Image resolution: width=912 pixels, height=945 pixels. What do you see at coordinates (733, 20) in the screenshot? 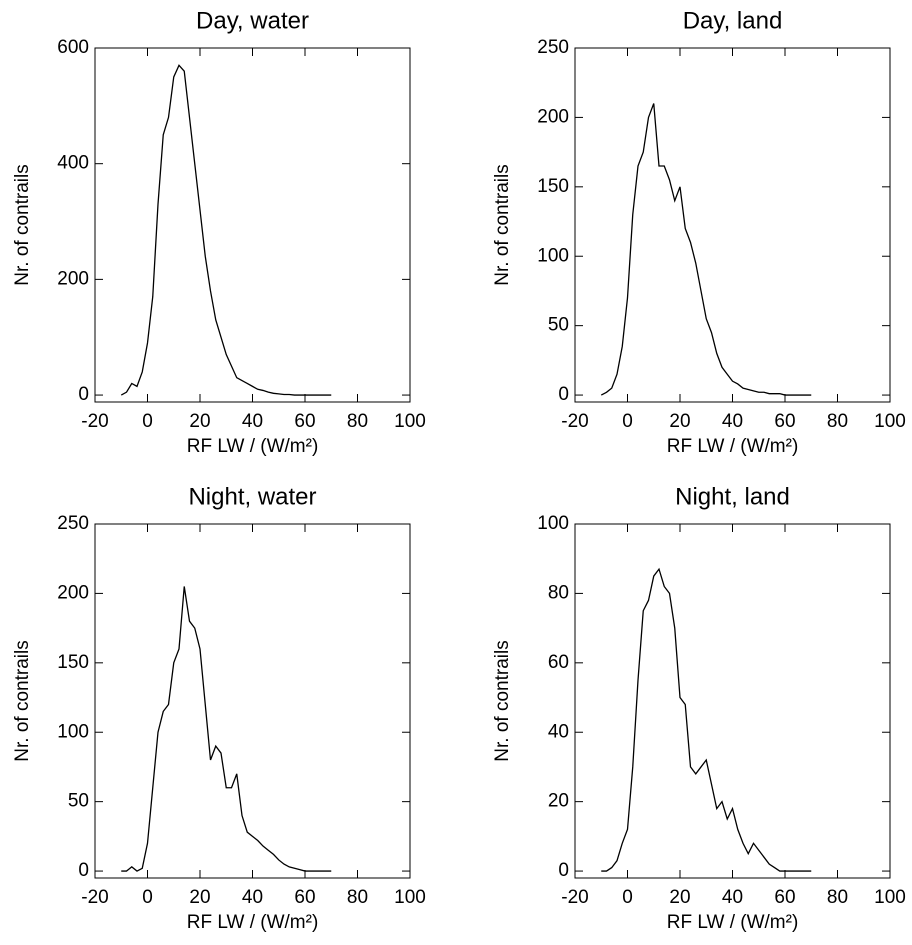
I see `chart-title: Day, land` at bounding box center [733, 20].